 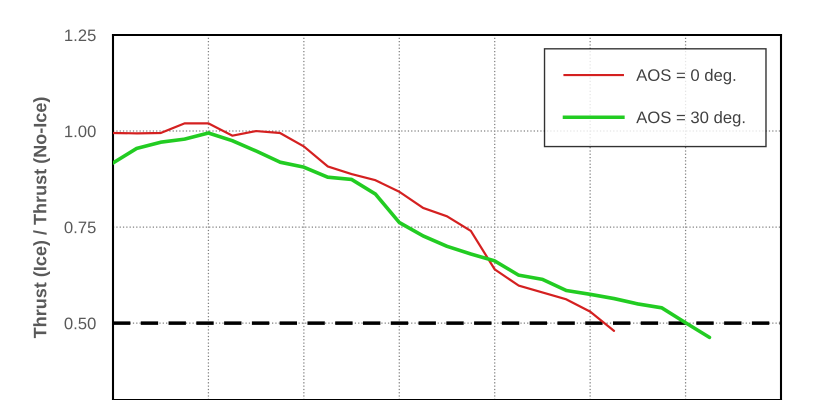 What do you see at coordinates (80, 324) in the screenshot?
I see `y-tick-label: 0.50` at bounding box center [80, 324].